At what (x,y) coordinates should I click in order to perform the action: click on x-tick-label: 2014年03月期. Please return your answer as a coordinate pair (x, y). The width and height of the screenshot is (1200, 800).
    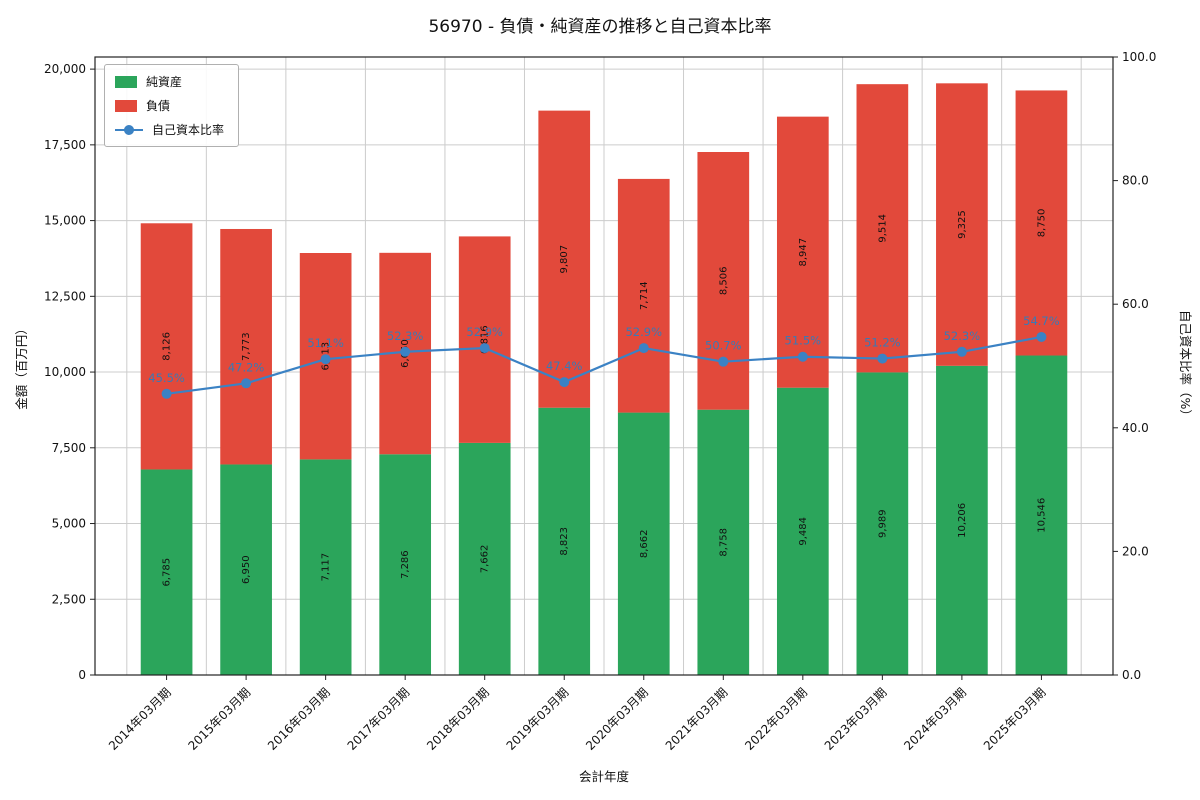
    Looking at the image, I should click on (140, 719).